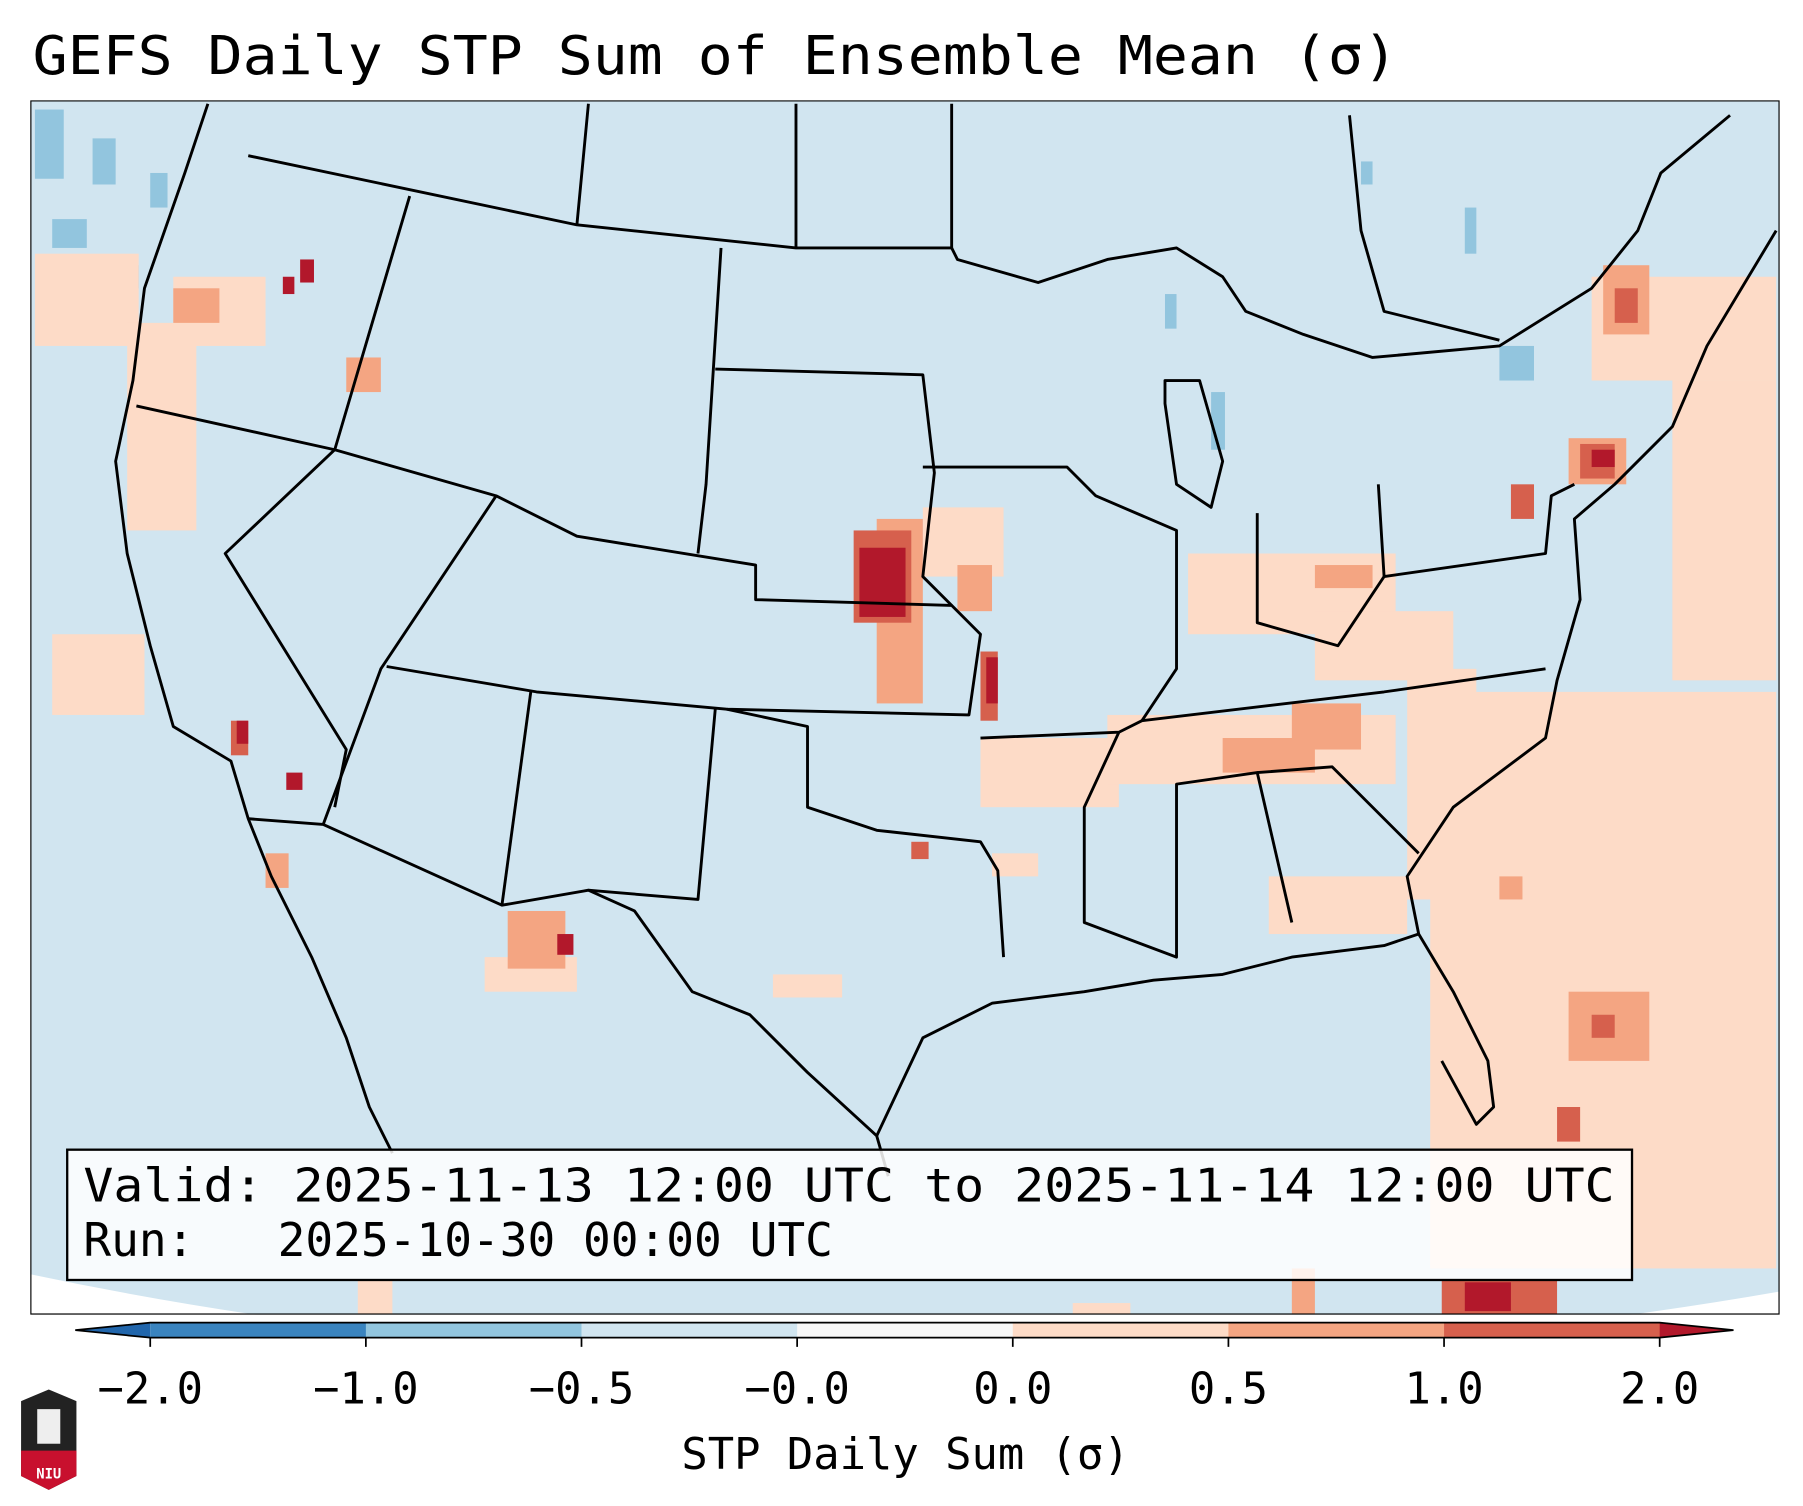 This screenshot has height=1506, width=1803. Describe the element at coordinates (581, 1388) in the screenshot. I see `colorbar-tick-label: −0.5` at that location.